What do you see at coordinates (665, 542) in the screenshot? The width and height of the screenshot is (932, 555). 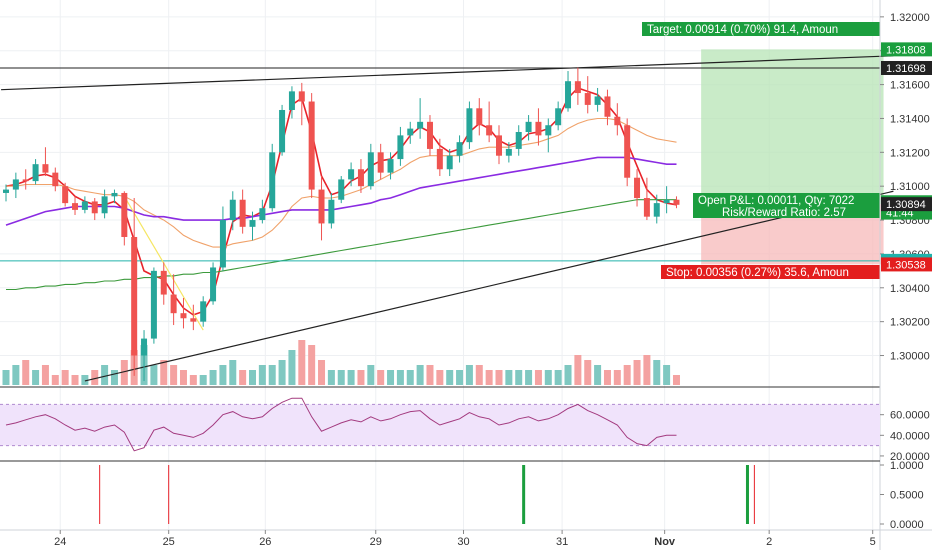 I see `time-axis-label: Nov` at bounding box center [665, 542].